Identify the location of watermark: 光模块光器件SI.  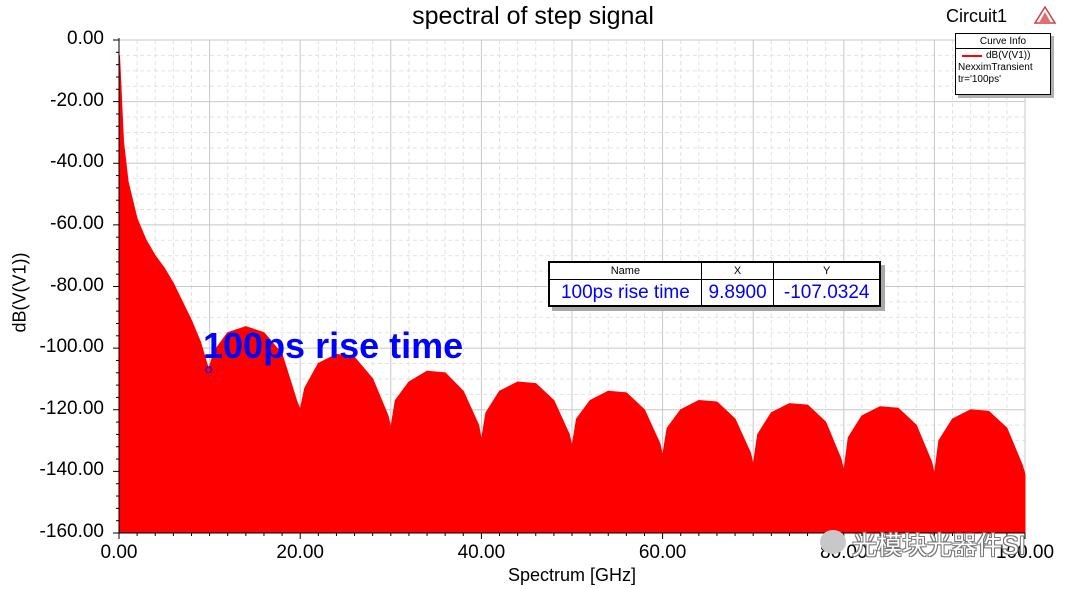
(940, 544).